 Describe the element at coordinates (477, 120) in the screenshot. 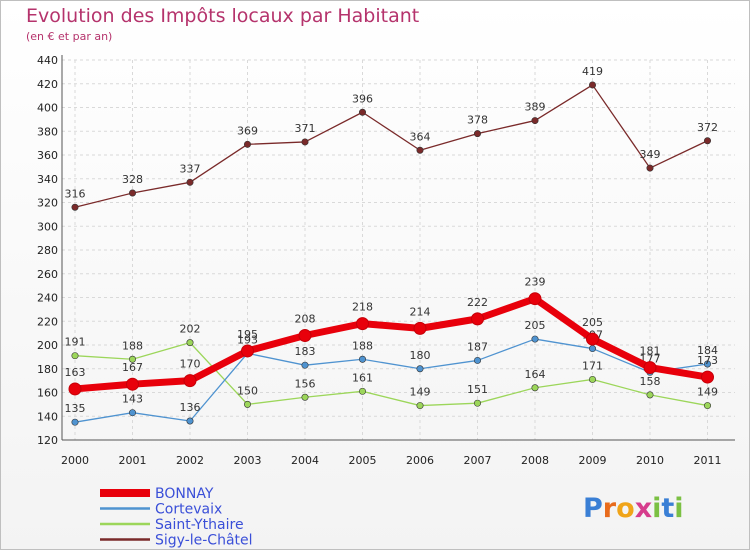

I see `data-label: 378` at that location.